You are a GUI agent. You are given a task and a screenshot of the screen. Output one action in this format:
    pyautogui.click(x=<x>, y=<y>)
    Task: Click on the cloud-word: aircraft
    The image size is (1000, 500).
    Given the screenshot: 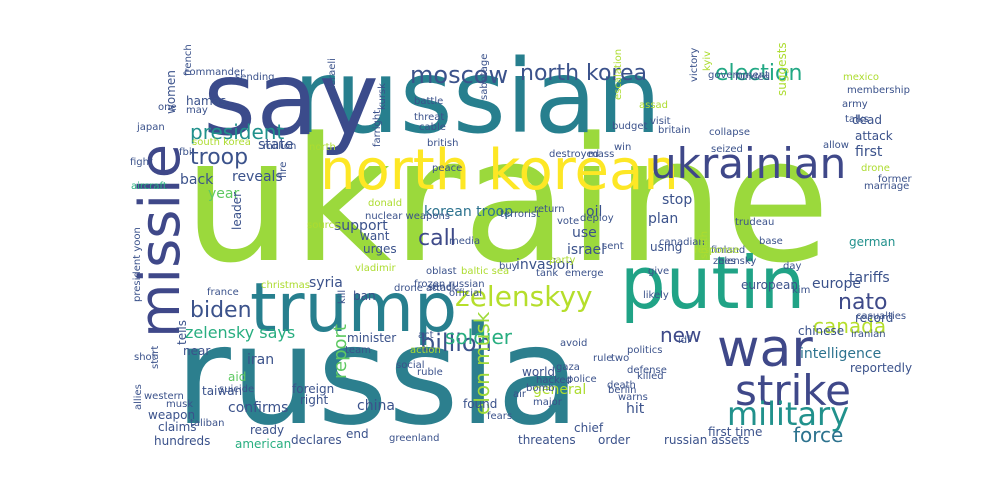 What is the action you would take?
    pyautogui.click(x=149, y=186)
    